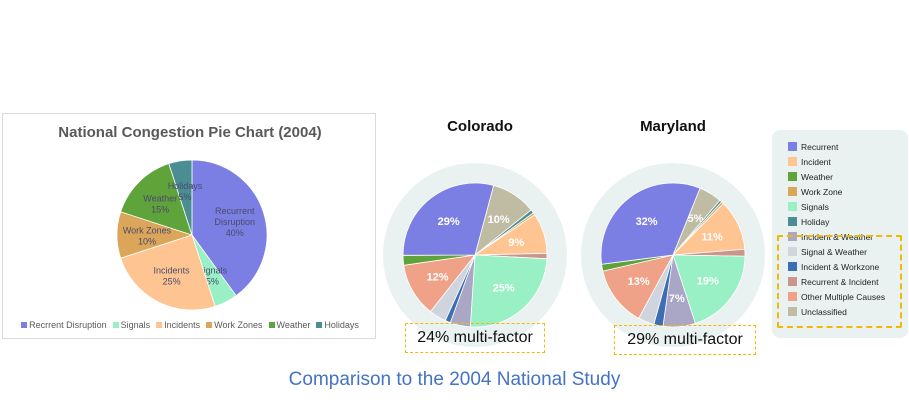 The height and width of the screenshot is (419, 909). I want to click on legend-item-recrrent-disruption: Recrrent Disruption, so click(64, 325).